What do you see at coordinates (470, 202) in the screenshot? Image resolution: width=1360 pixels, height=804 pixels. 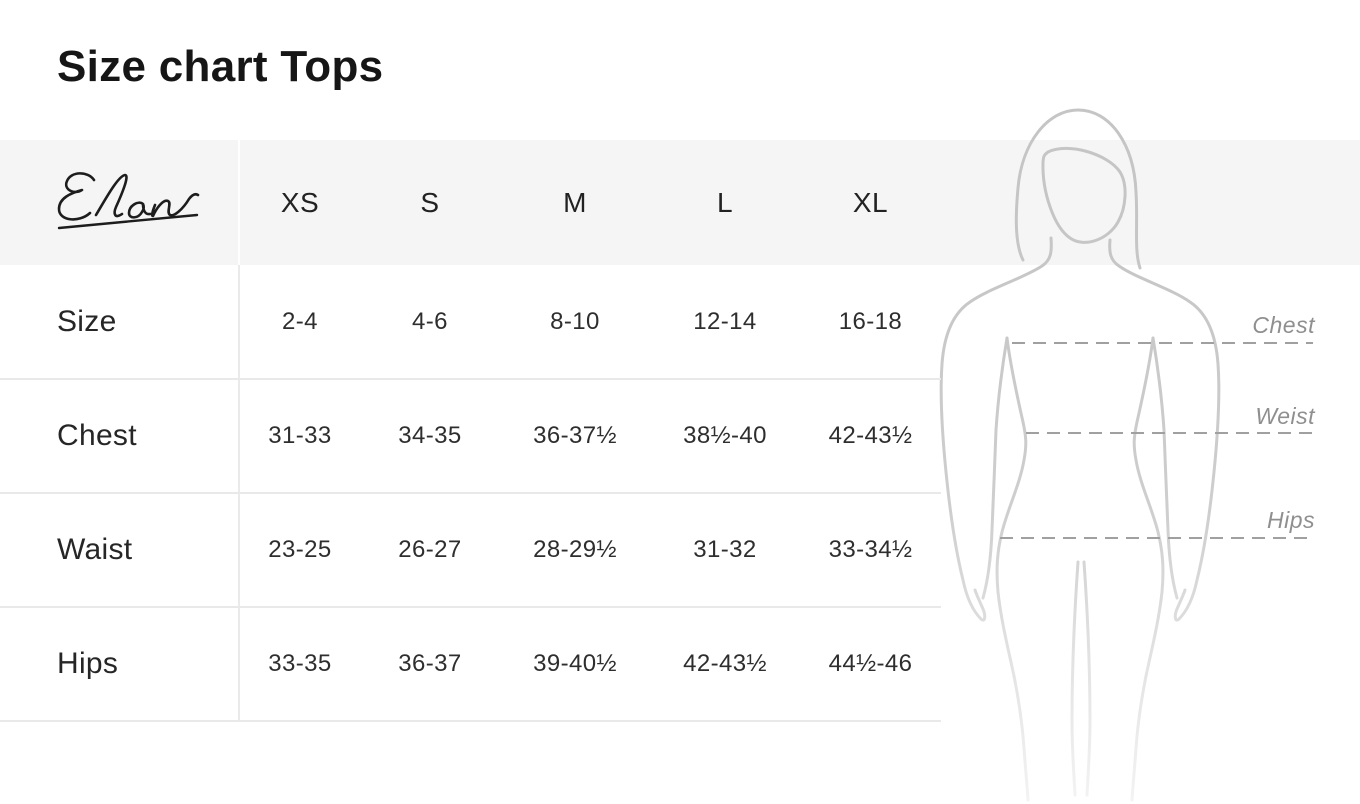 I see `table-header-row: XS S M L XL` at bounding box center [470, 202].